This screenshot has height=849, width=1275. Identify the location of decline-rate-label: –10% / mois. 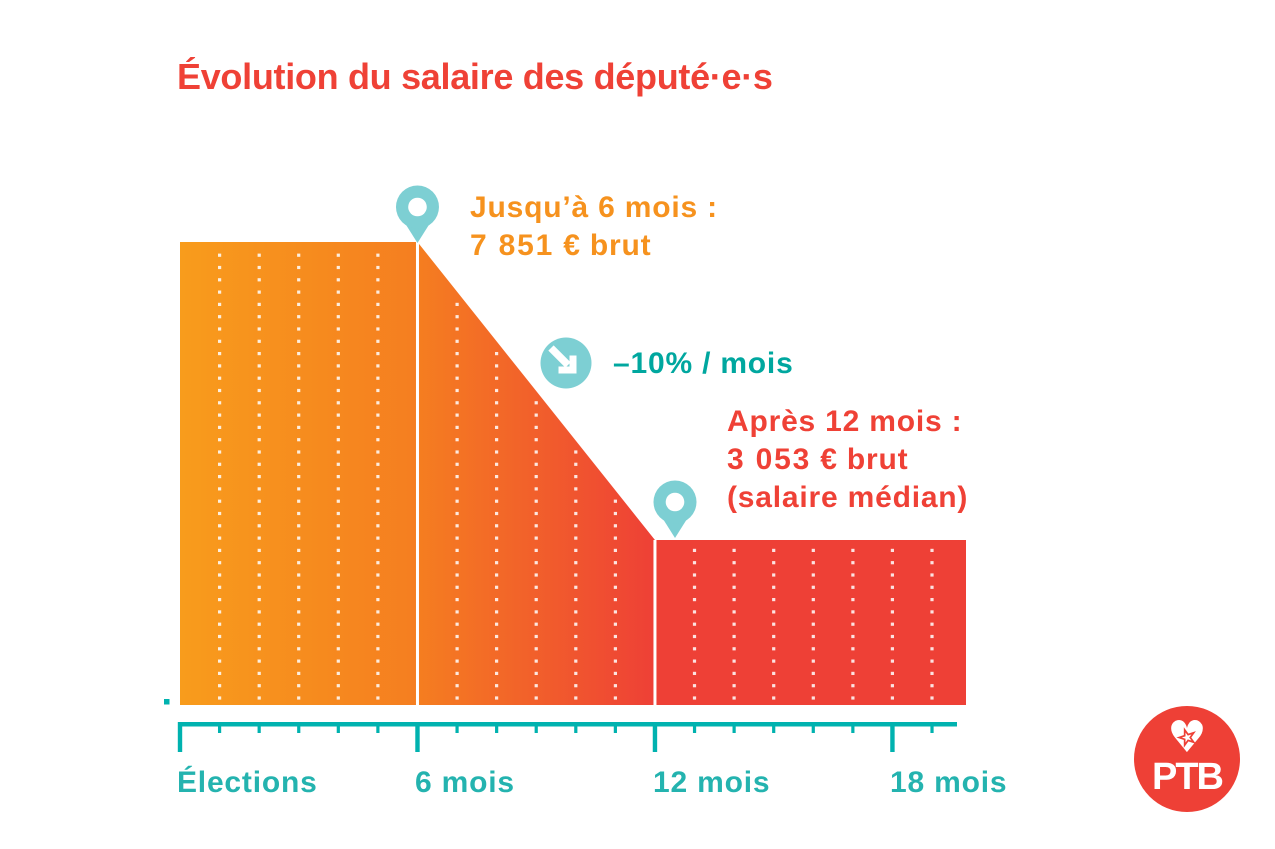
(703, 363).